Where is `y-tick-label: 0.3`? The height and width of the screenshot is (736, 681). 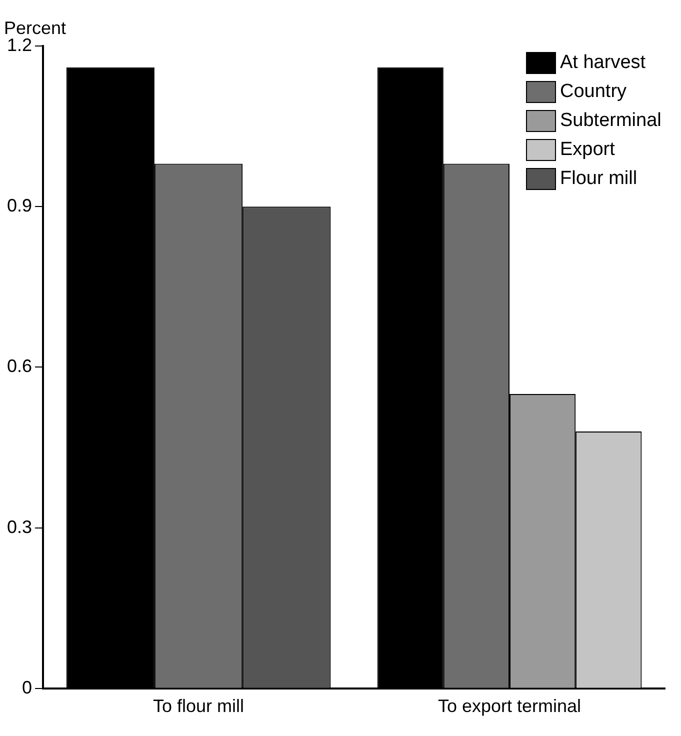 y-tick-label: 0.3 is located at coordinates (19, 526).